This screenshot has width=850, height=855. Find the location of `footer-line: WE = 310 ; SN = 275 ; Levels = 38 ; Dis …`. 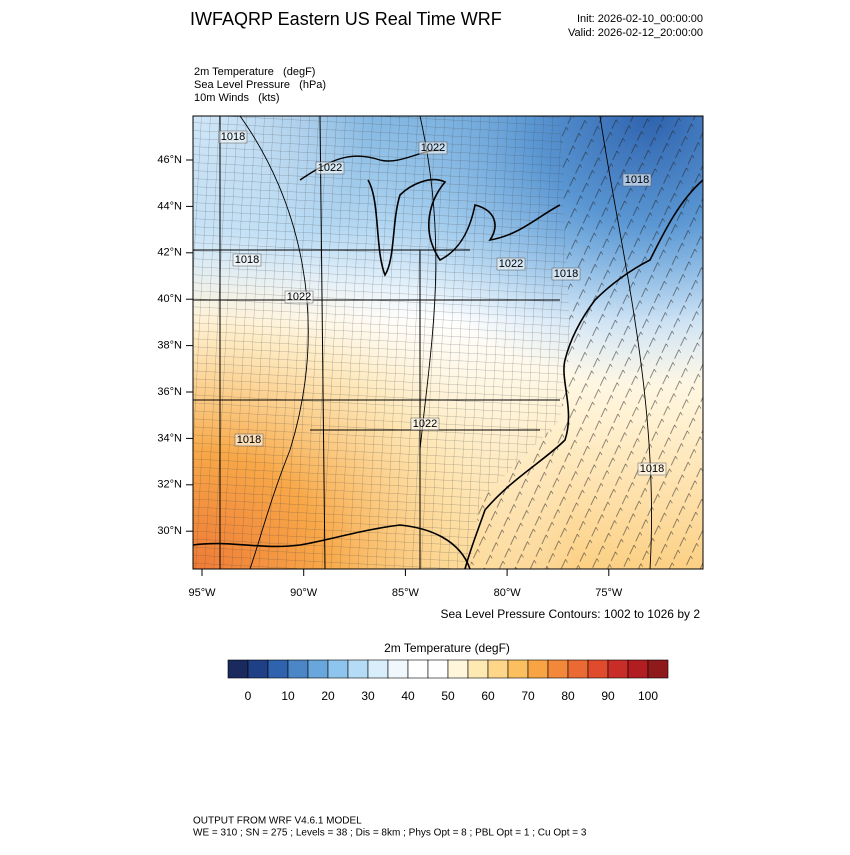

footer-line: WE = 310 ; SN = 275 ; Levels = 38 ; Dis … is located at coordinates (390, 833).